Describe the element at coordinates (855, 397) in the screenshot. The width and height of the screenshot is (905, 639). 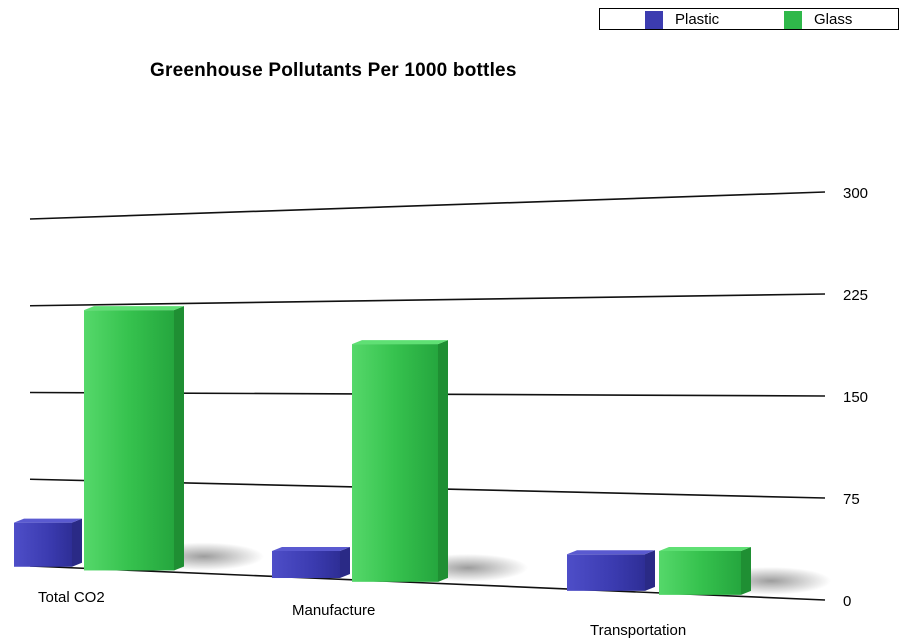
I see `y-tick-label-150: 150` at that location.